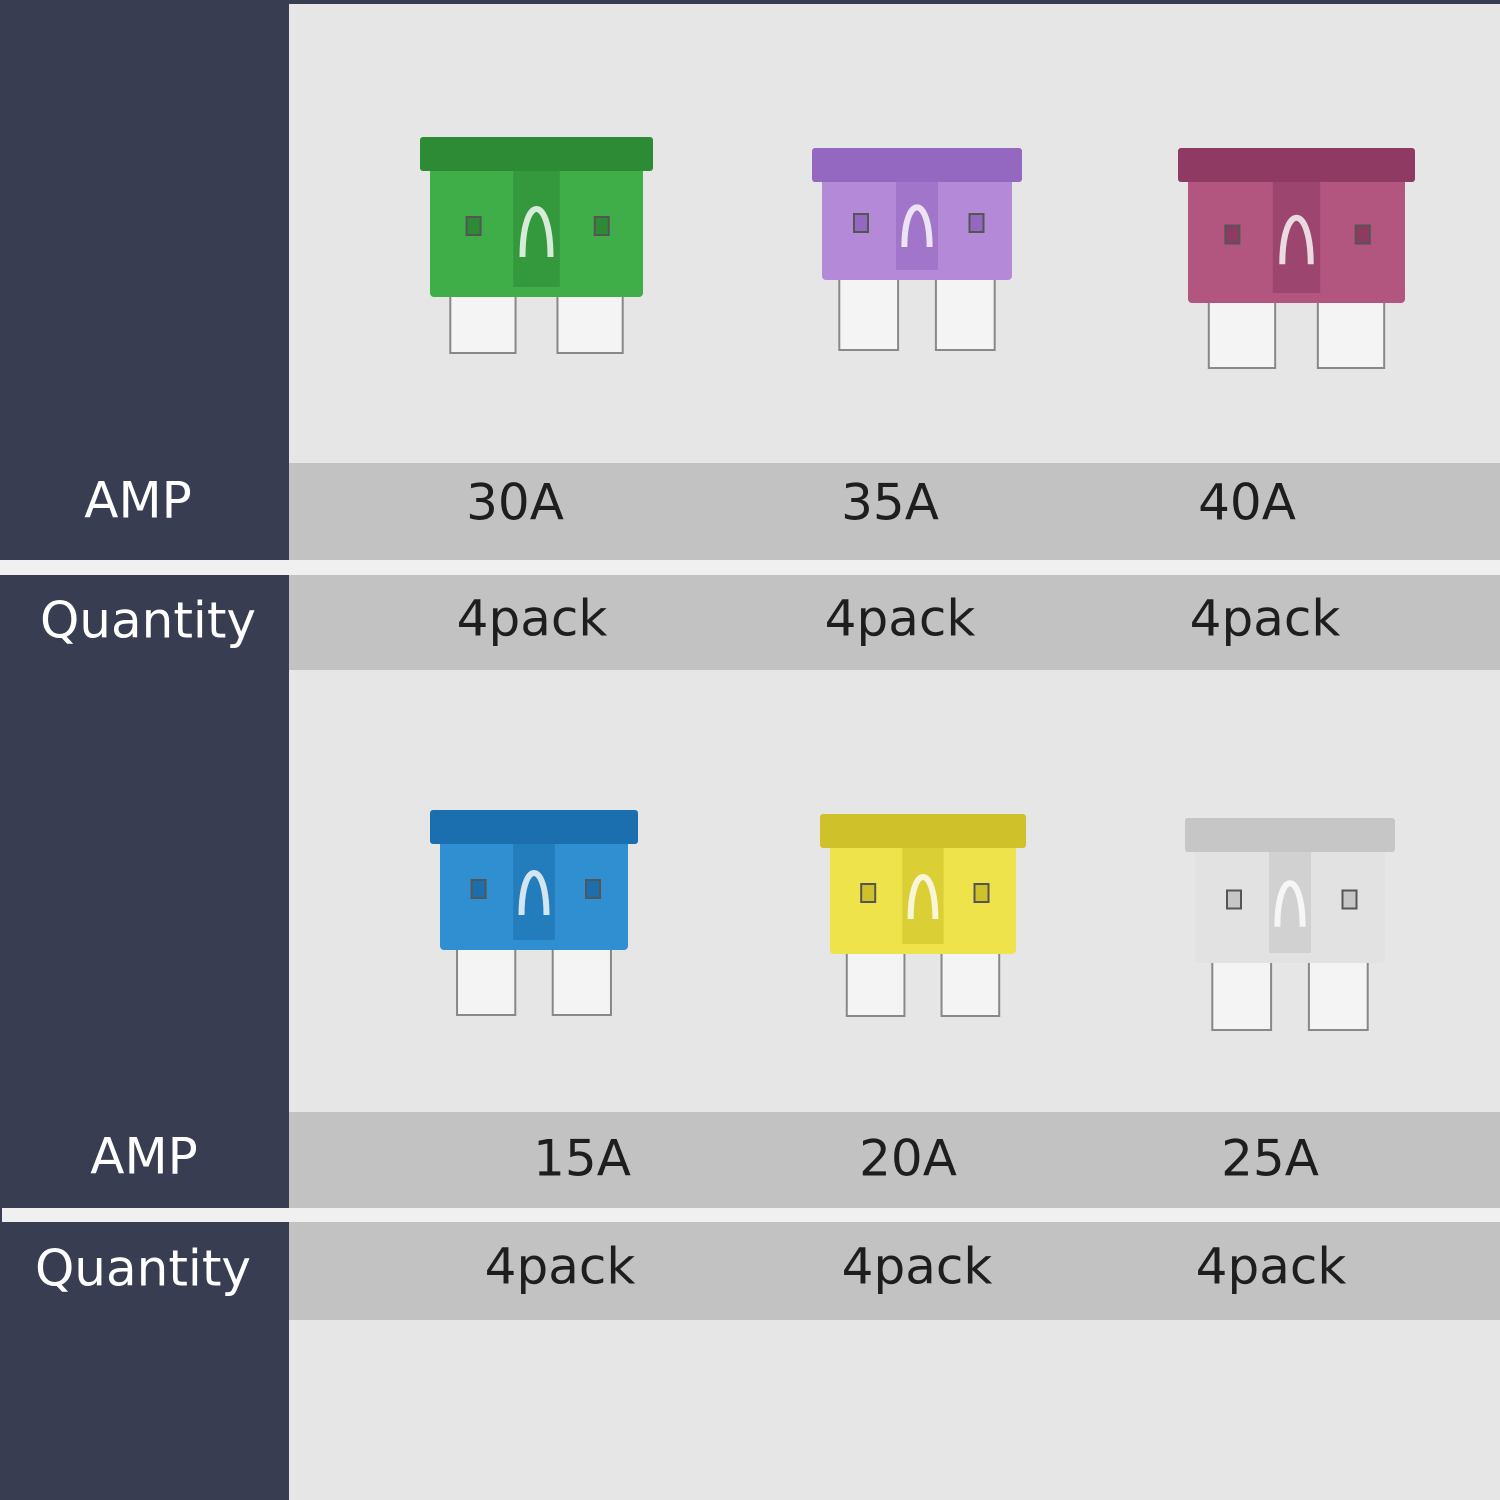 This screenshot has width=1500, height=1500. I want to click on amp-value: 20A, so click(908, 1159).